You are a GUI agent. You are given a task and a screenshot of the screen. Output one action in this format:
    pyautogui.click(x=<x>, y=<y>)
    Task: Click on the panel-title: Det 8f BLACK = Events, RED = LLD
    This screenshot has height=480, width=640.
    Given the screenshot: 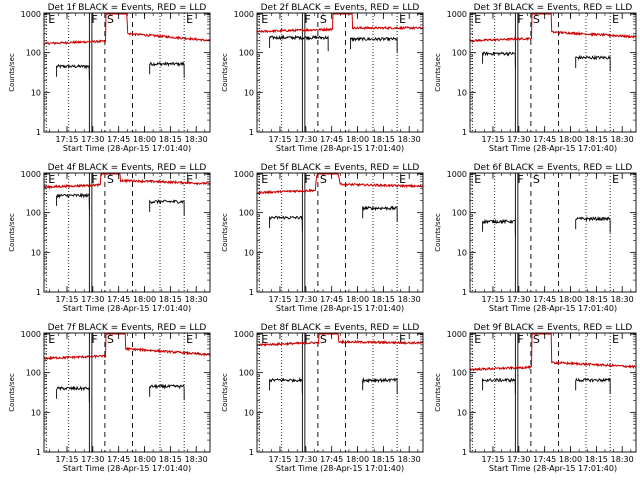 What is the action you would take?
    pyautogui.click(x=340, y=328)
    